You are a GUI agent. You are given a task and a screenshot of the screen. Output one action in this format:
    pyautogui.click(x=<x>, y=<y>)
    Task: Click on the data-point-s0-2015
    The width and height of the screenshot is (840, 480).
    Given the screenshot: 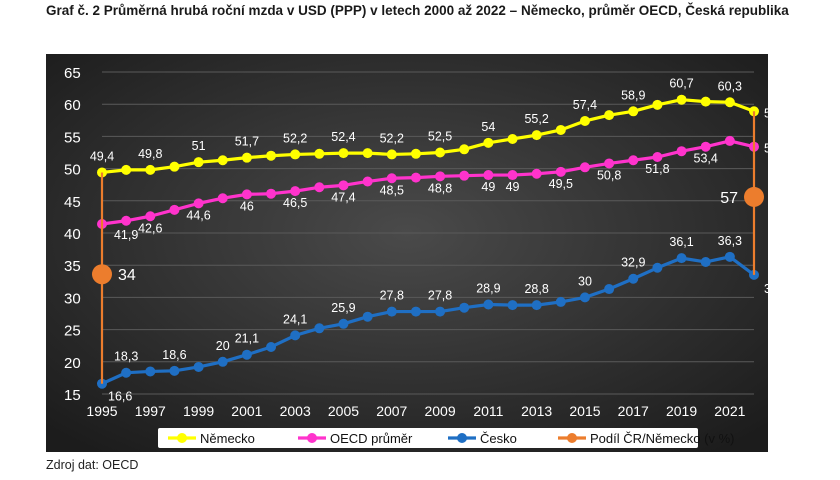 What is the action you would take?
    pyautogui.click(x=584, y=120)
    